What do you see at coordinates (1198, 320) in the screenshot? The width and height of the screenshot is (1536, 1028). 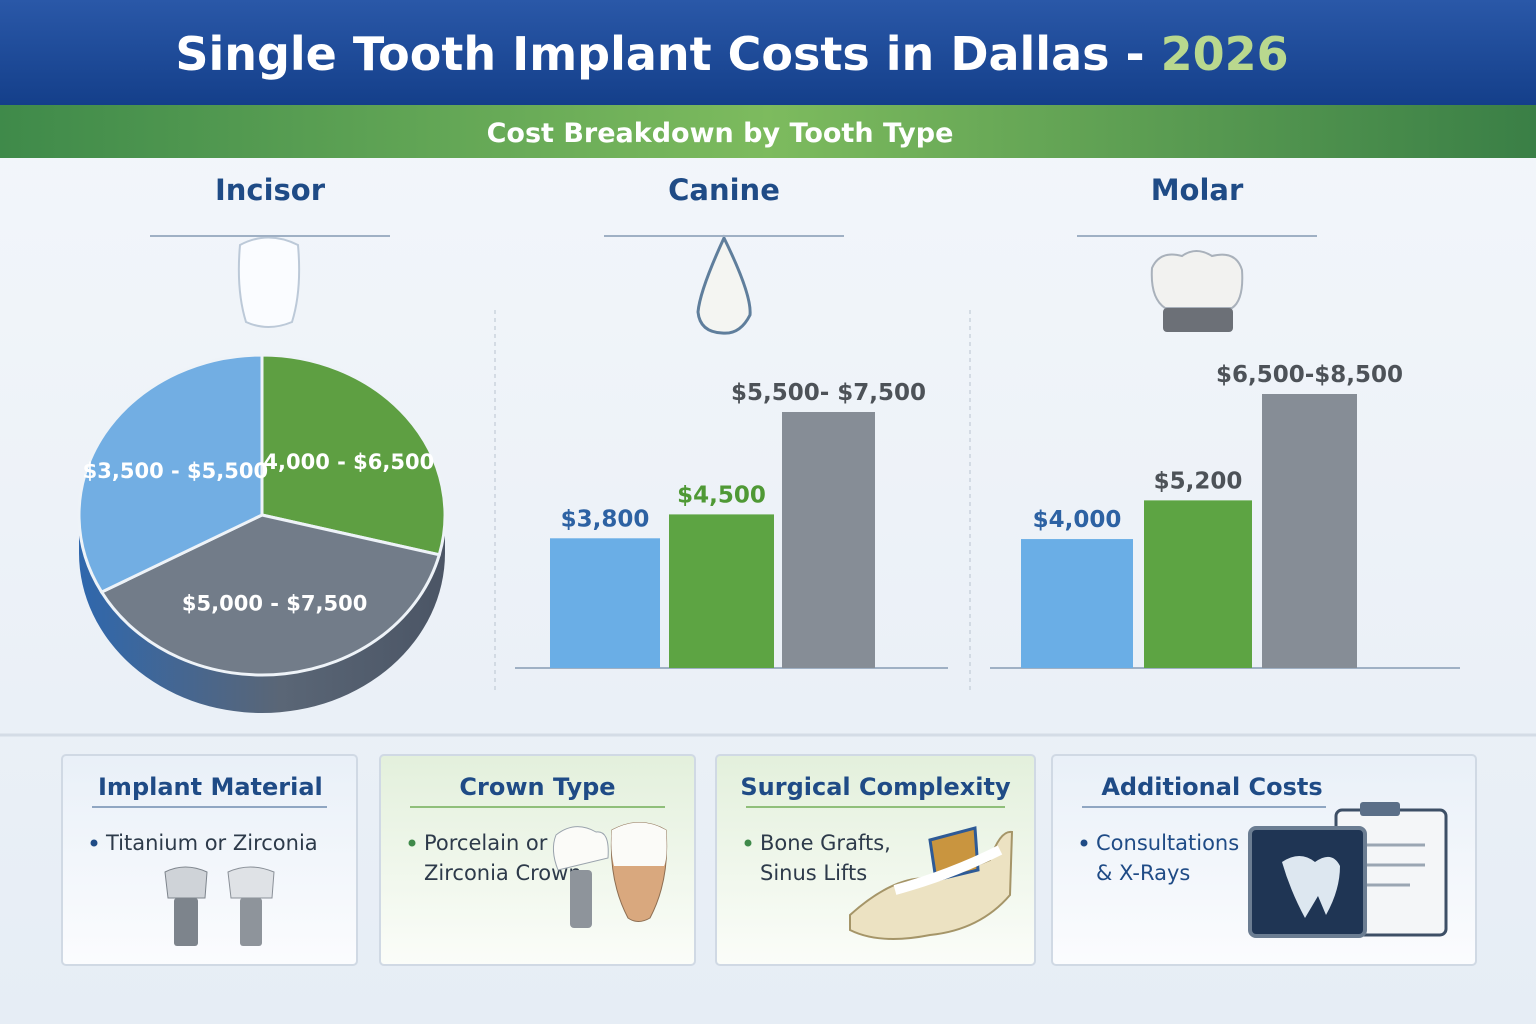 I see `molar-icon-base` at bounding box center [1198, 320].